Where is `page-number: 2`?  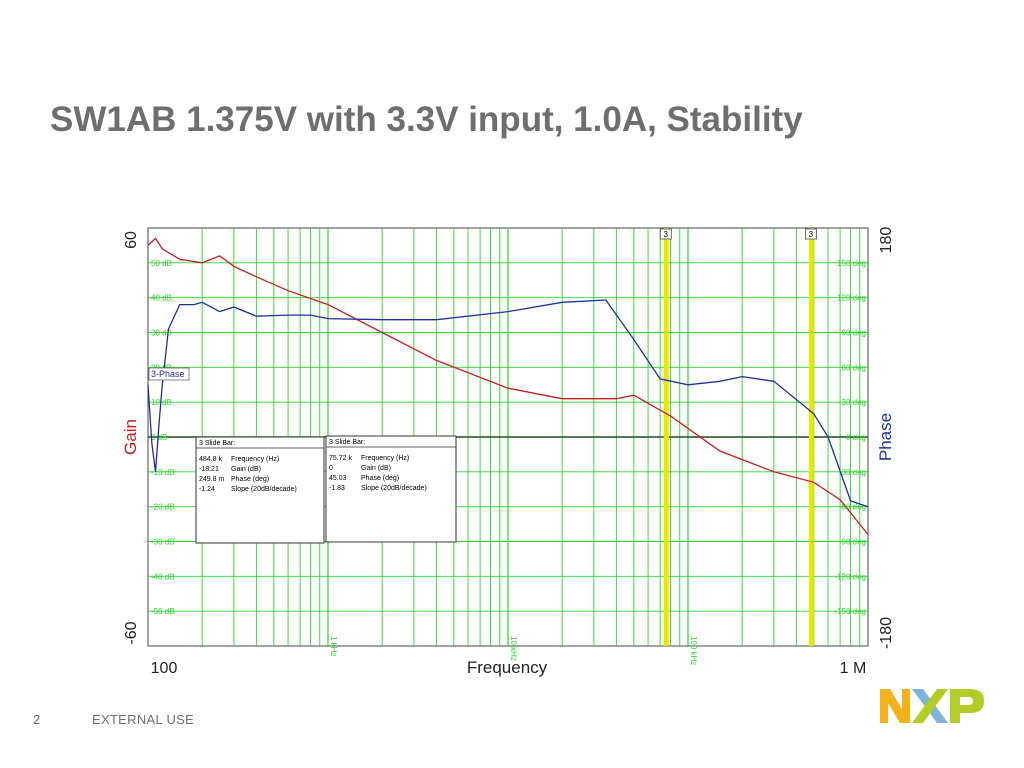 page-number: 2 is located at coordinates (37, 719).